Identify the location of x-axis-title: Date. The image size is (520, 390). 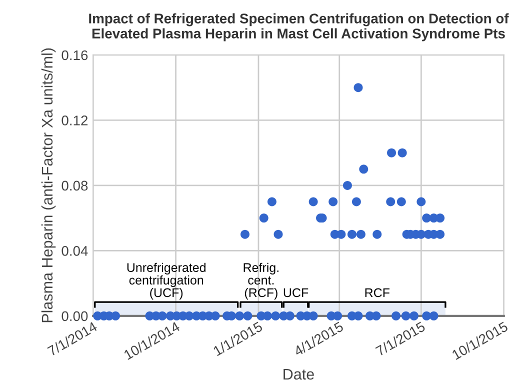
(299, 374).